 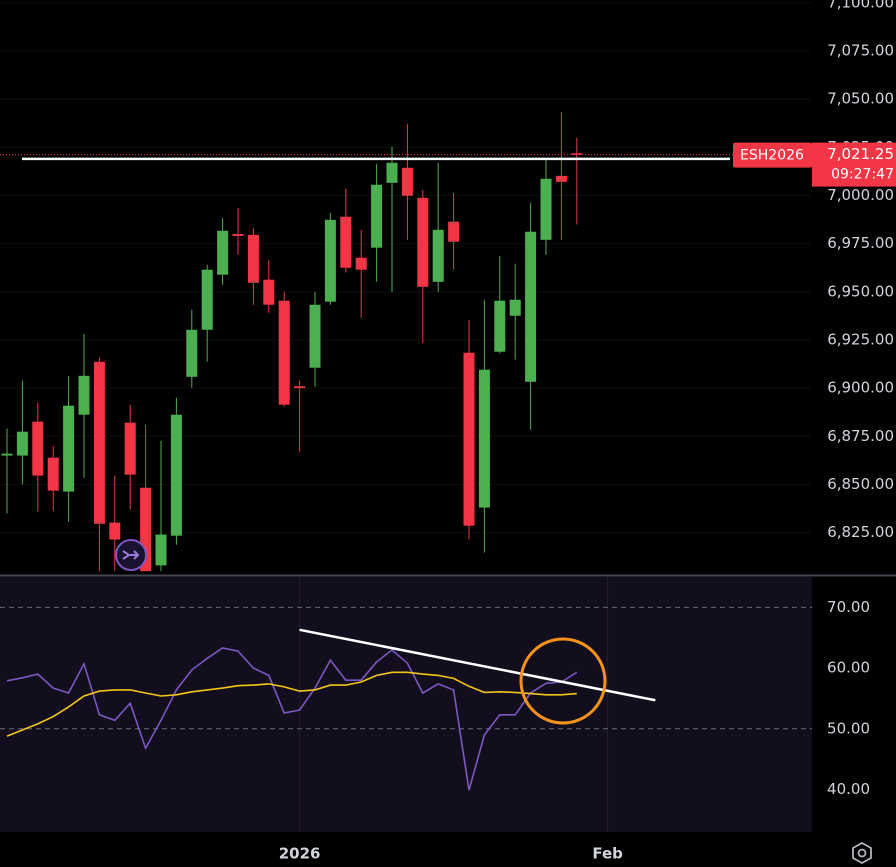 What do you see at coordinates (848, 789) in the screenshot?
I see `rsi-tick-label: 40.00` at bounding box center [848, 789].